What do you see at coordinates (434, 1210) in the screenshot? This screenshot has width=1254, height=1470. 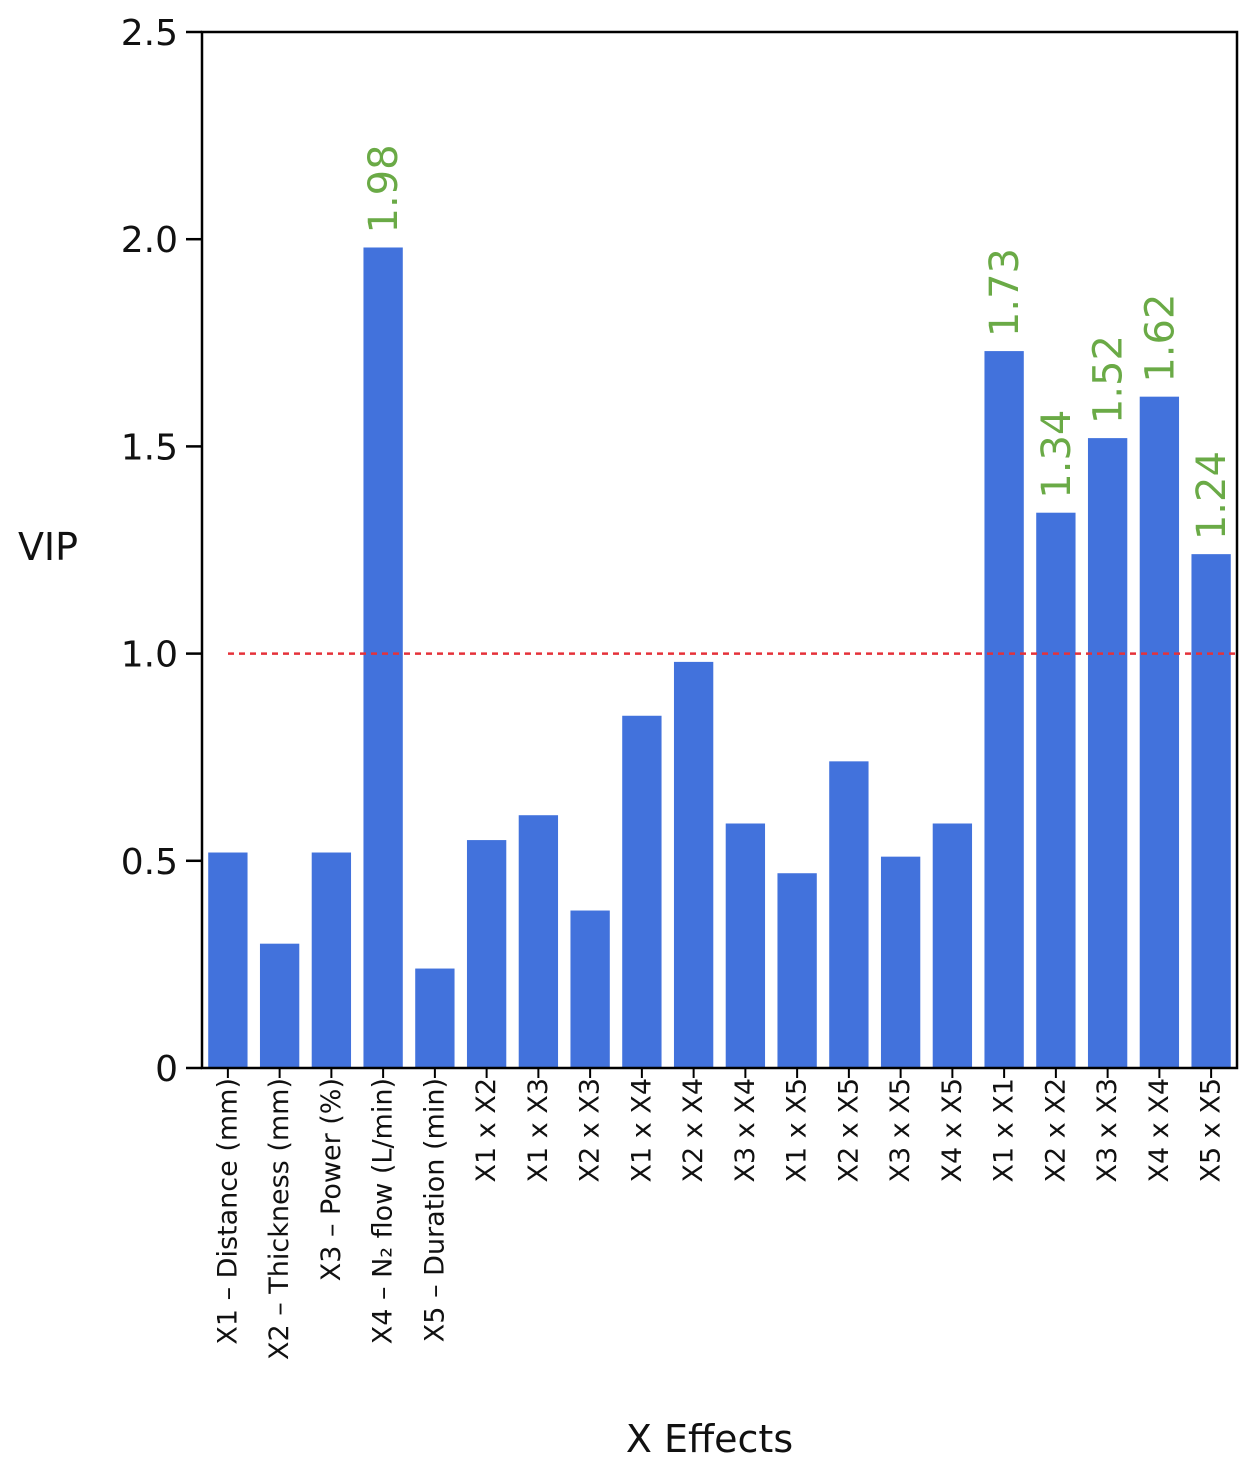 I see `x-category-label: X5 – Duration (min)` at bounding box center [434, 1210].